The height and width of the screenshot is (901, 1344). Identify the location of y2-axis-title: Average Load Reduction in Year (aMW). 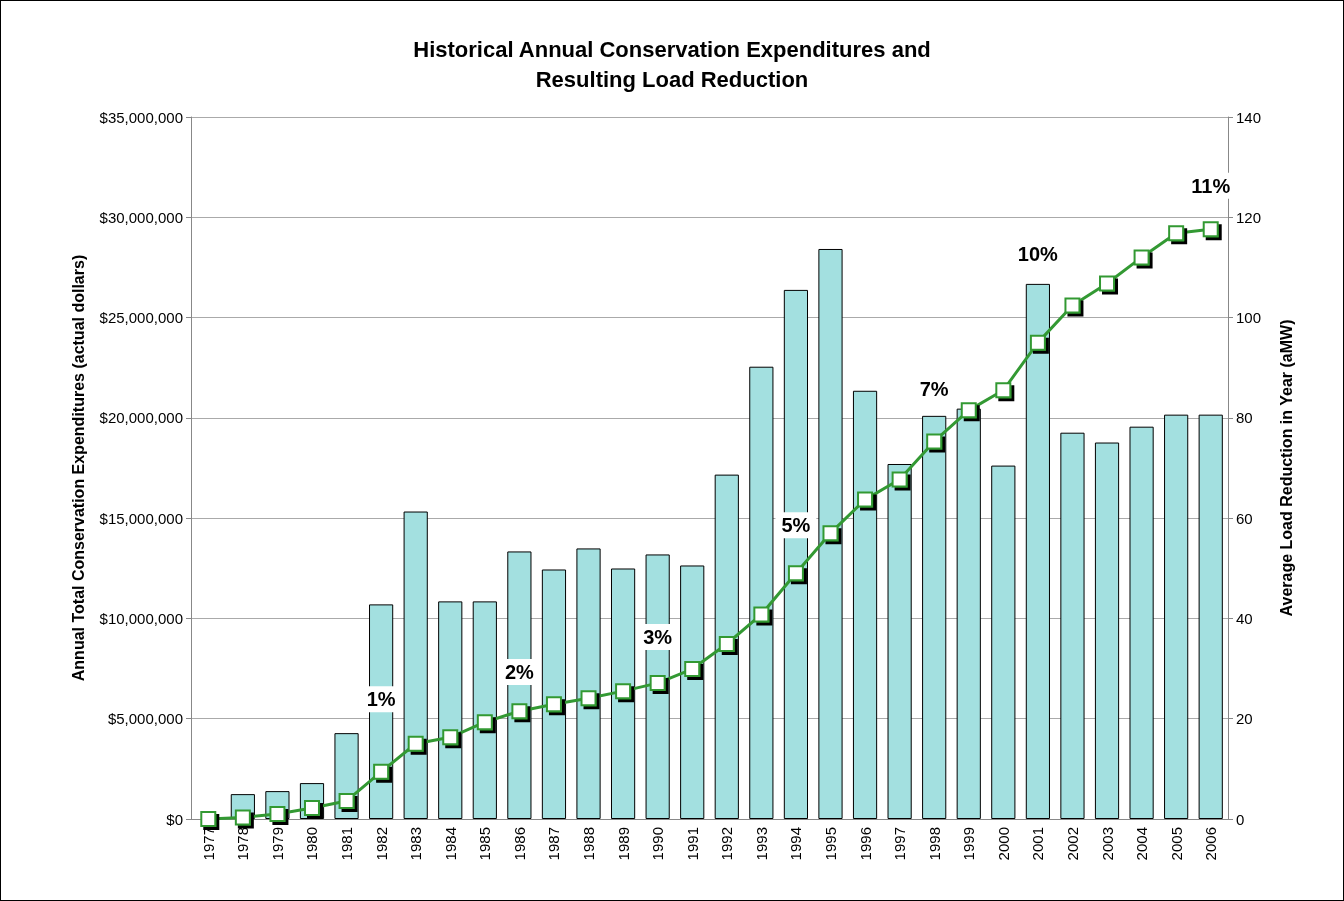
(1286, 468).